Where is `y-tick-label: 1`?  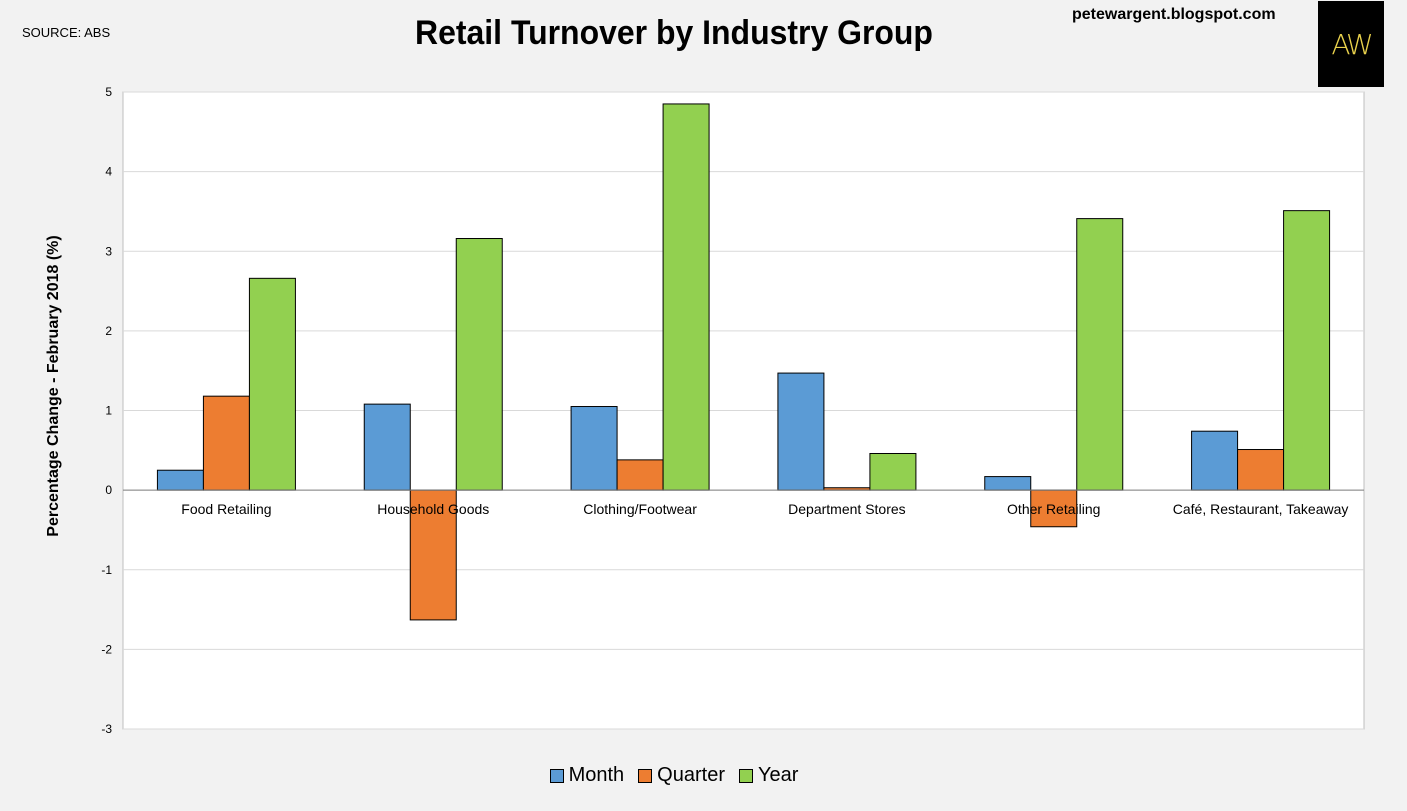 y-tick-label: 1 is located at coordinates (108, 411).